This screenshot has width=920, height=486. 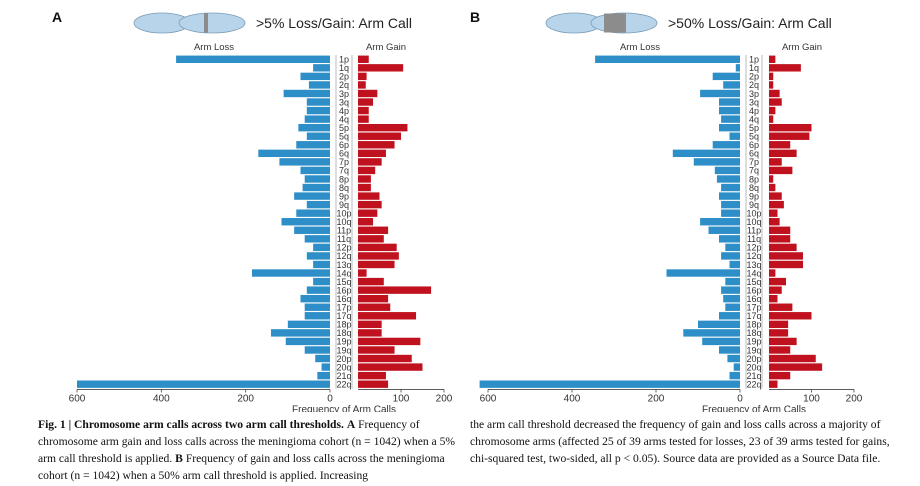 What do you see at coordinates (754, 239) in the screenshot?
I see `arm-label-11q: 11q` at bounding box center [754, 239].